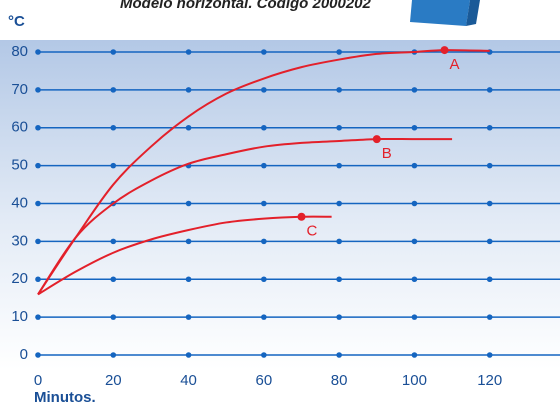 The width and height of the screenshot is (560, 410). What do you see at coordinates (414, 380) in the screenshot?
I see `x-tick-label: 100` at bounding box center [414, 380].